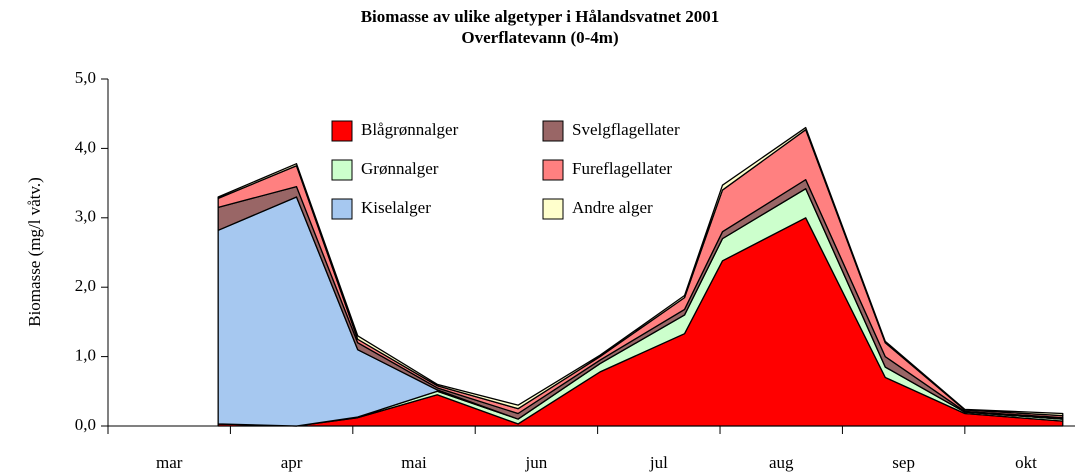  I want to click on x-tick-label: jul, so click(658, 462).